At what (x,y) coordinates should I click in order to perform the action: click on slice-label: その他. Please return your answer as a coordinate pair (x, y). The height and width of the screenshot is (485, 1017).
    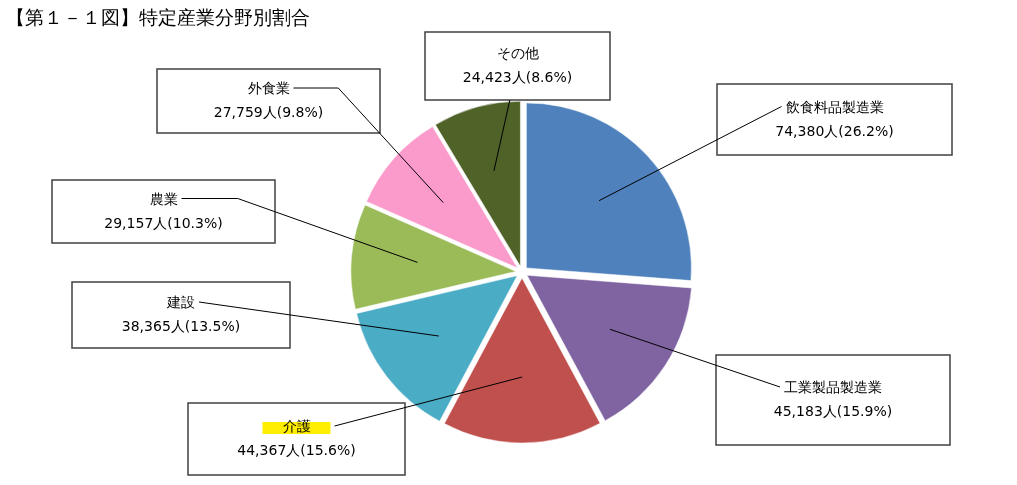
    Looking at the image, I should click on (517, 53).